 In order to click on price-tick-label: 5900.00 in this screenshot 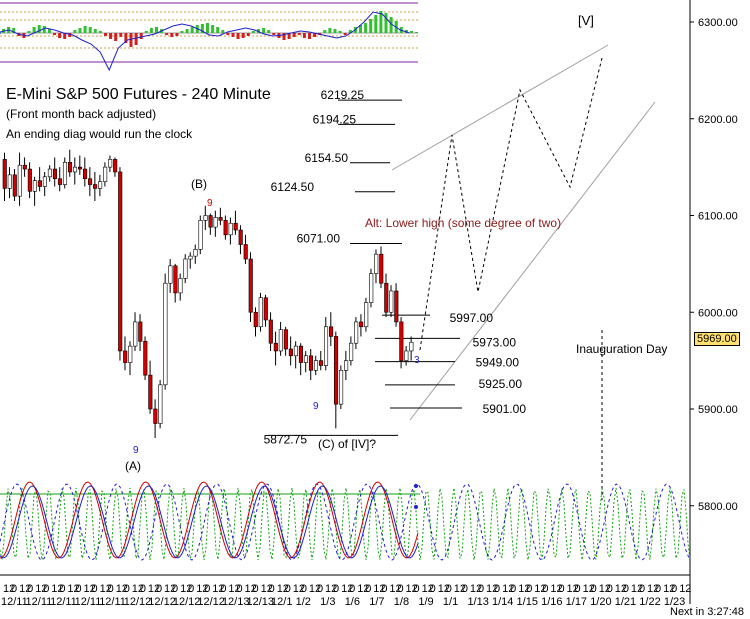, I will do `click(718, 410)`.